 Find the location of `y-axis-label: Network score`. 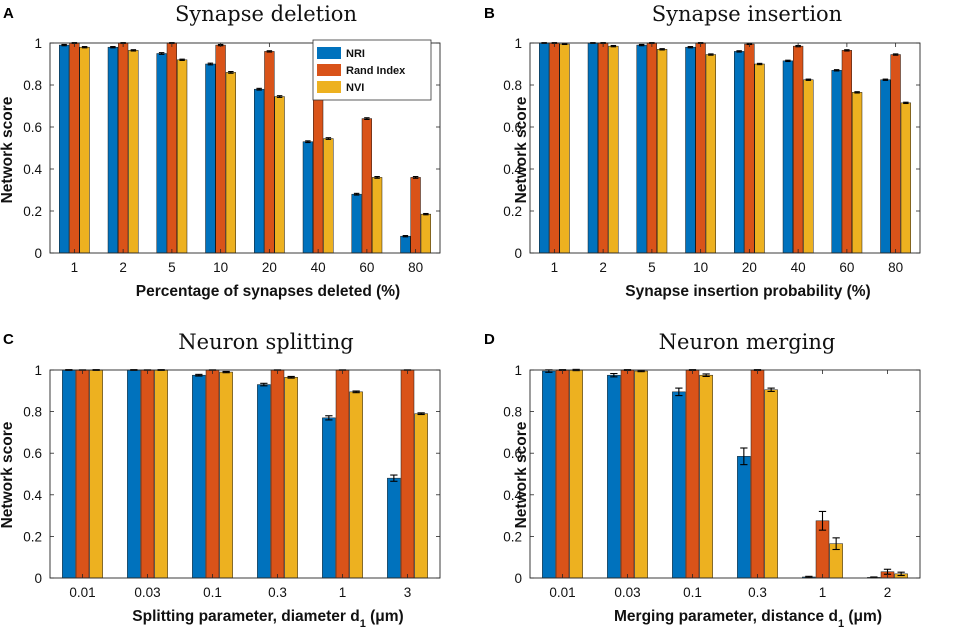

y-axis-label: Network score is located at coordinates (521, 474).